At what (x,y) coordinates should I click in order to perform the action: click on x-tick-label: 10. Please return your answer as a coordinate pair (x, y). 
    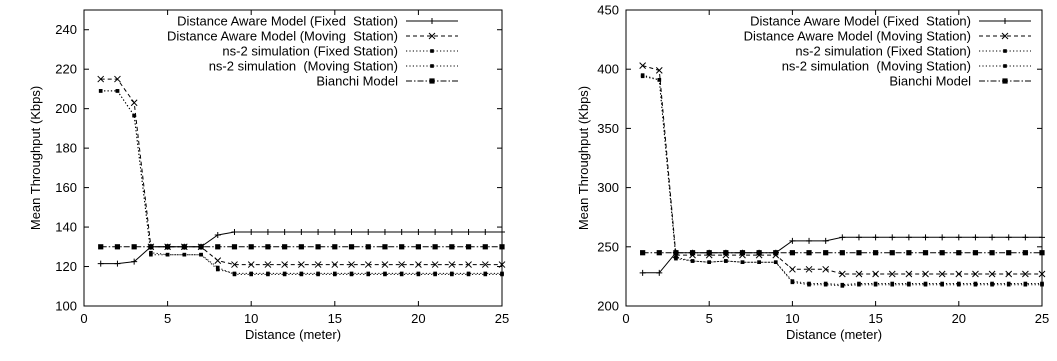
    Looking at the image, I should click on (792, 318).